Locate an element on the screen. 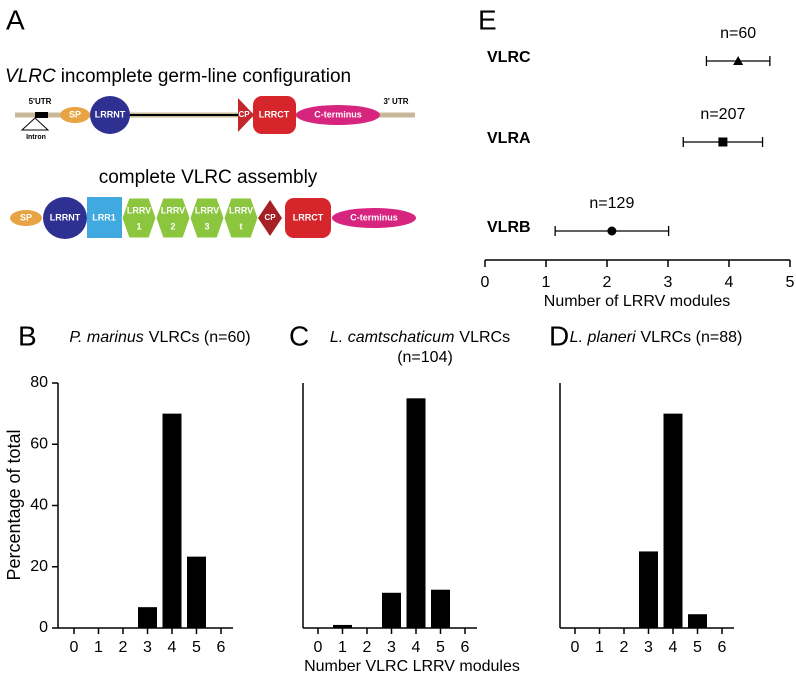 This screenshot has height=679, width=796. lrrnt is located at coordinates (110, 115).